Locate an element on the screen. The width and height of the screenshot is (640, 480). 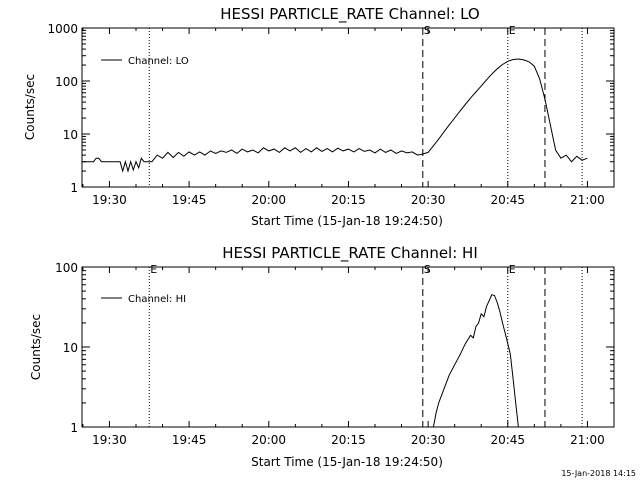
lo-legend: Channel: LO is located at coordinates (145, 61).